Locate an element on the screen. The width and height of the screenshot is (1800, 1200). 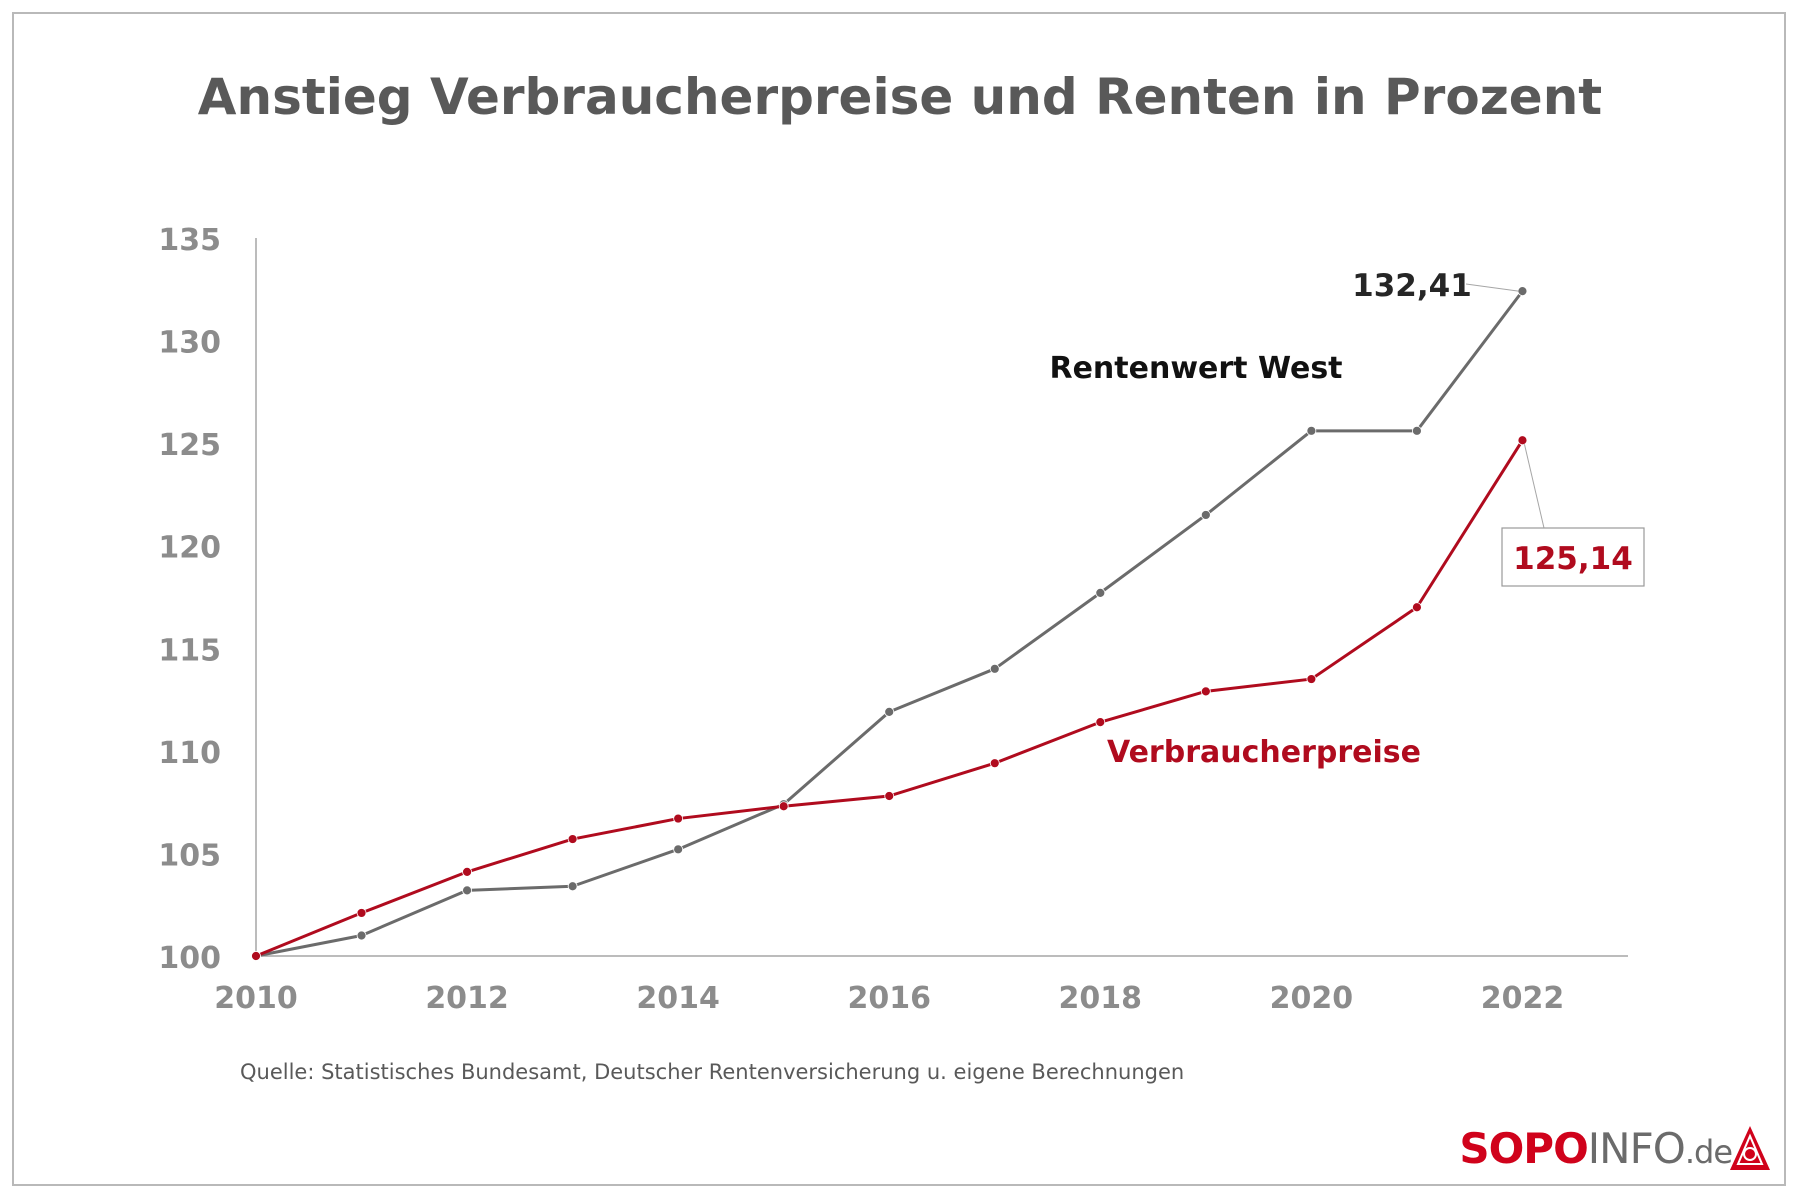
end-value-box-verbraucherpreise is located at coordinates (1573, 557).